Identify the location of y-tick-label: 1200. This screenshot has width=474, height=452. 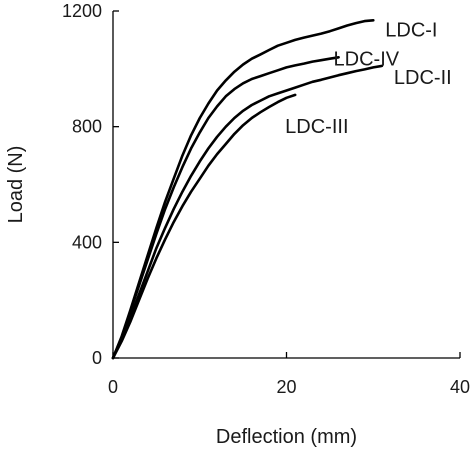
(82, 11).